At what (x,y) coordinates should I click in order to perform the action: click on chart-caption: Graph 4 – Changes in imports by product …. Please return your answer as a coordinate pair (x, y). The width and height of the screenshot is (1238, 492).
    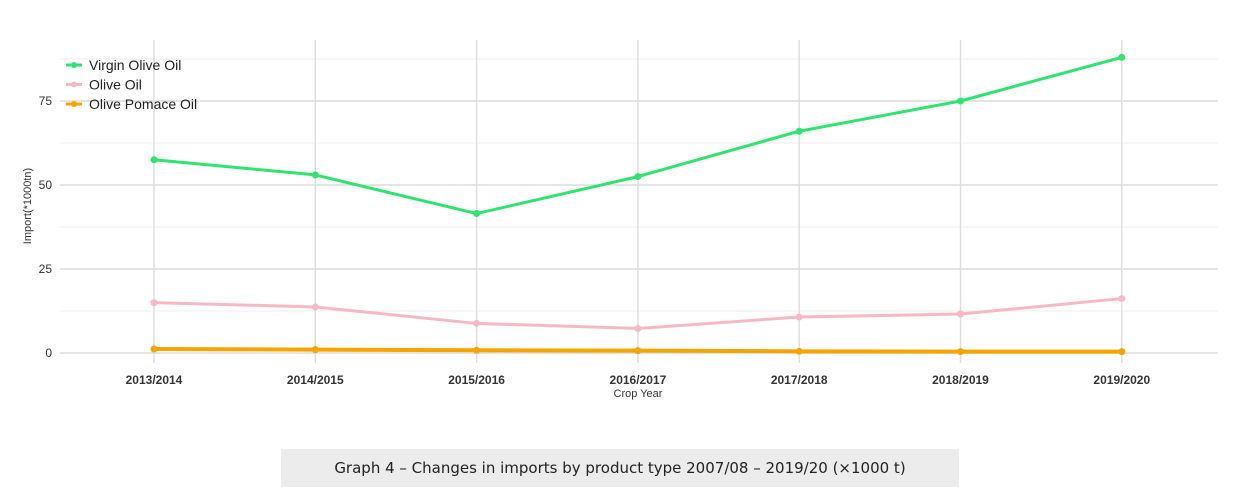
    Looking at the image, I should click on (620, 468).